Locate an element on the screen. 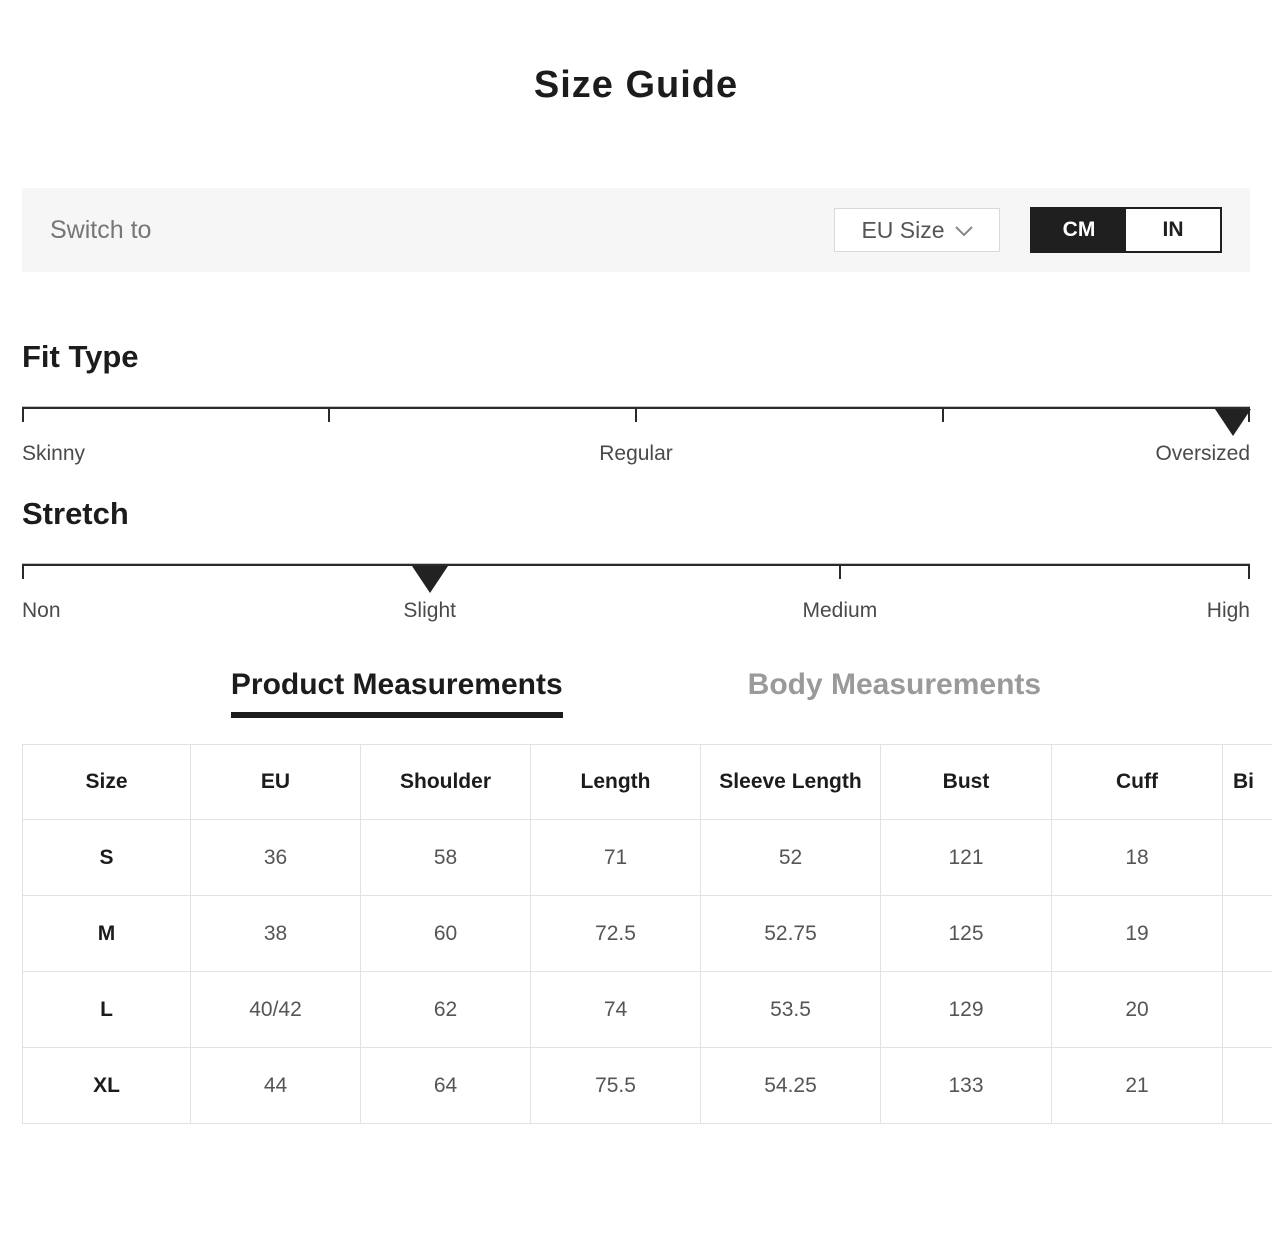  column-header-cuff: Cuff is located at coordinates (1137, 782).